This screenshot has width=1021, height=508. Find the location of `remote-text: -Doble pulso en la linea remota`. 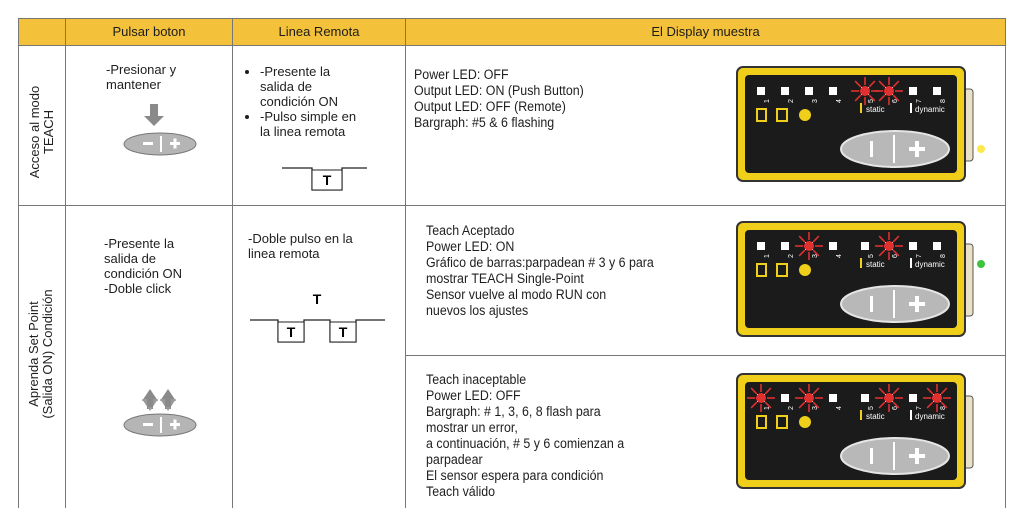

remote-text: -Doble pulso en la linea remota is located at coordinates (300, 246).